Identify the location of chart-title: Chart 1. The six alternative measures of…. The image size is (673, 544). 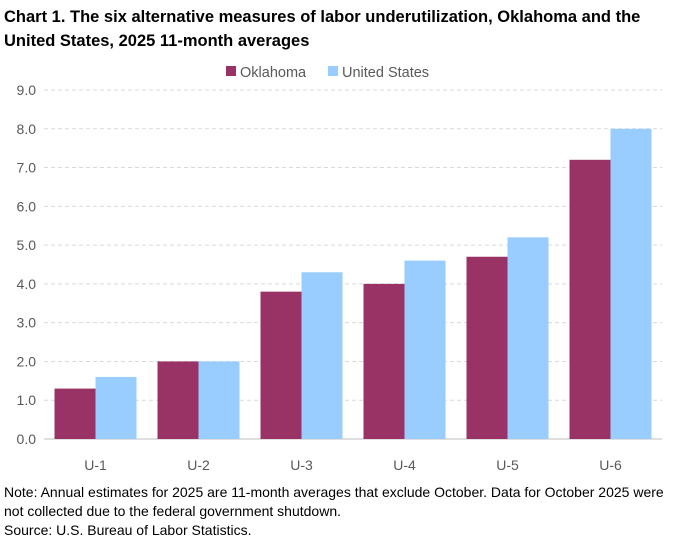
(322, 29).